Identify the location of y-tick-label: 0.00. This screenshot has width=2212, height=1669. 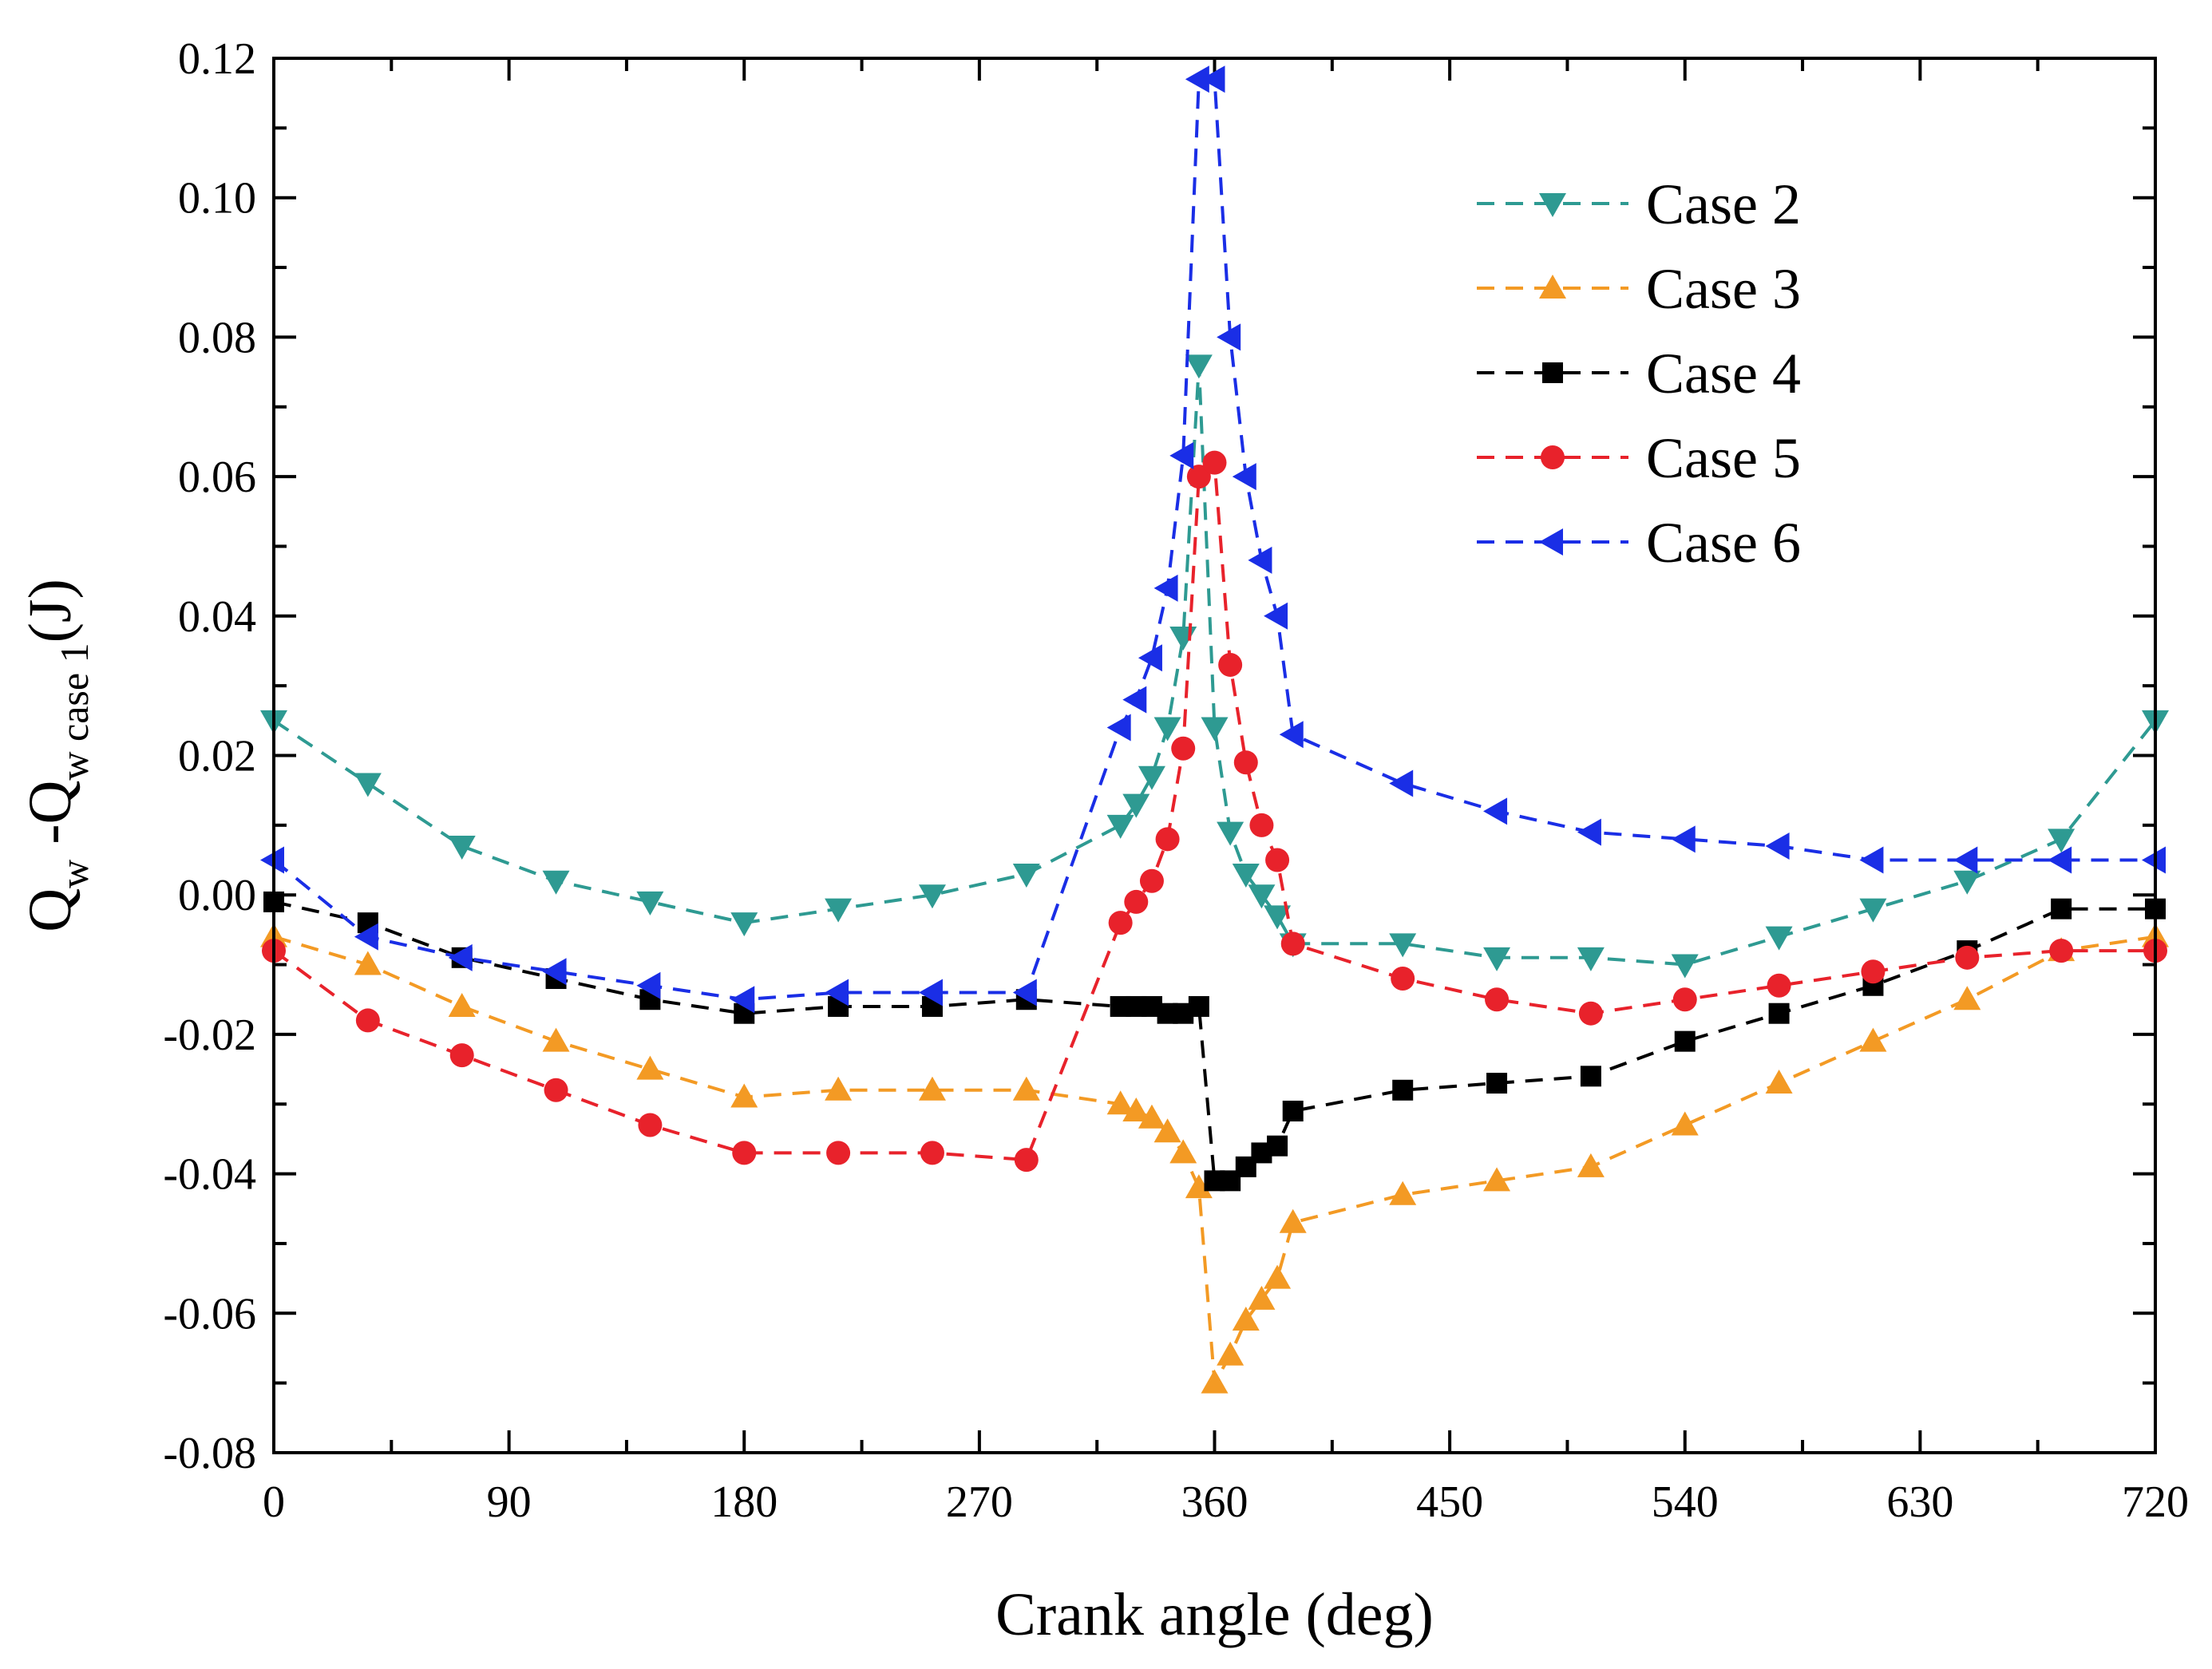
(217, 896).